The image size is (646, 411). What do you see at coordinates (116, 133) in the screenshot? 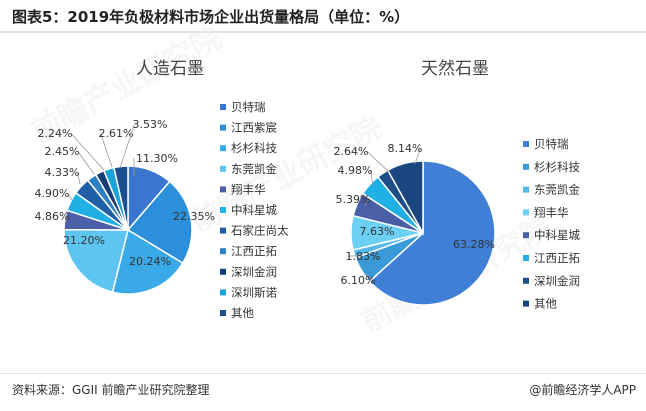
I see `slice-data-label: 2.61%` at bounding box center [116, 133].